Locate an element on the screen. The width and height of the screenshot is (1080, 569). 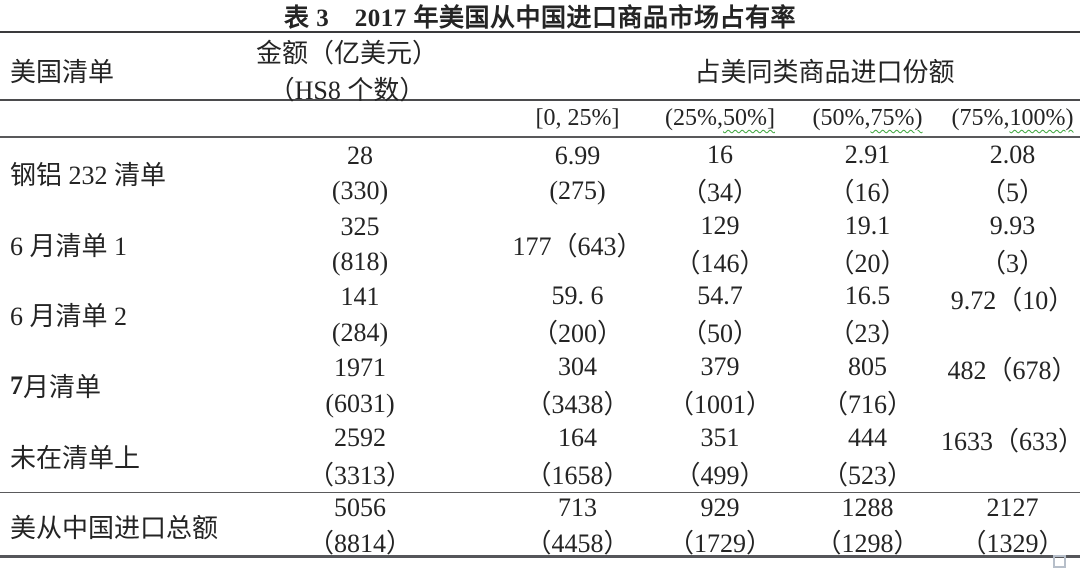
header-amount: 金额（亿美元） （HS8 个数） is located at coordinates (360, 70).